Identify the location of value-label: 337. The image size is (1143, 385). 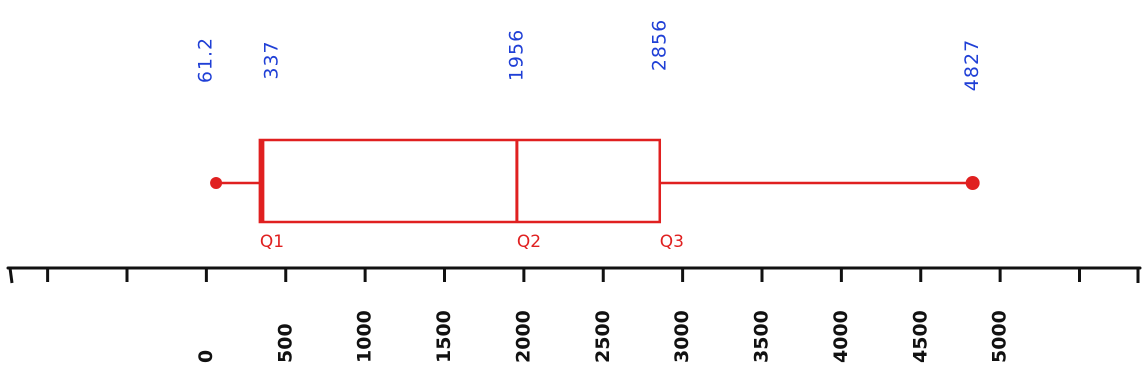
(271, 59).